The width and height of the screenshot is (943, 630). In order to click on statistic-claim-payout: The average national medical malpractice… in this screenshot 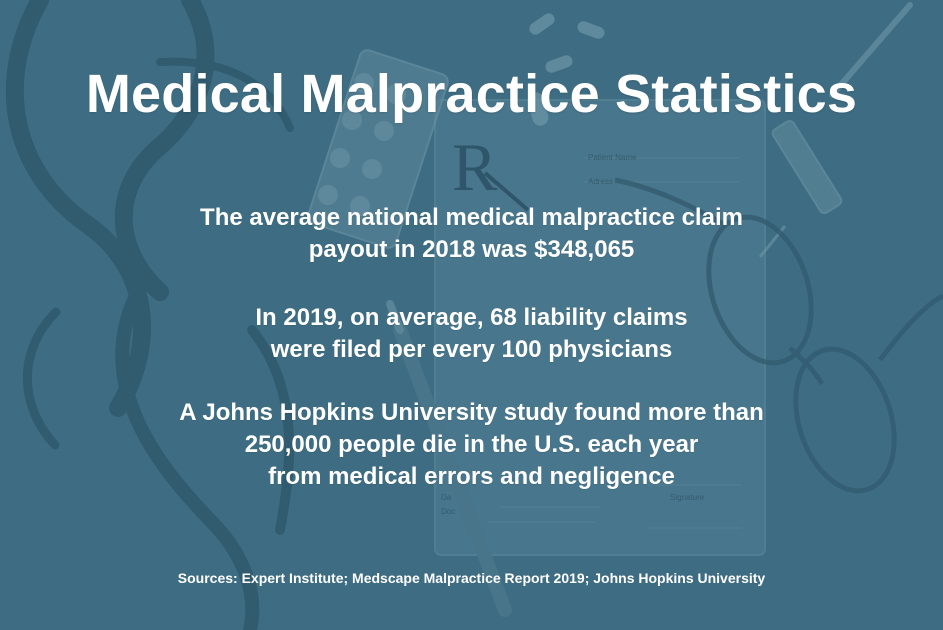, I will do `click(471, 234)`.